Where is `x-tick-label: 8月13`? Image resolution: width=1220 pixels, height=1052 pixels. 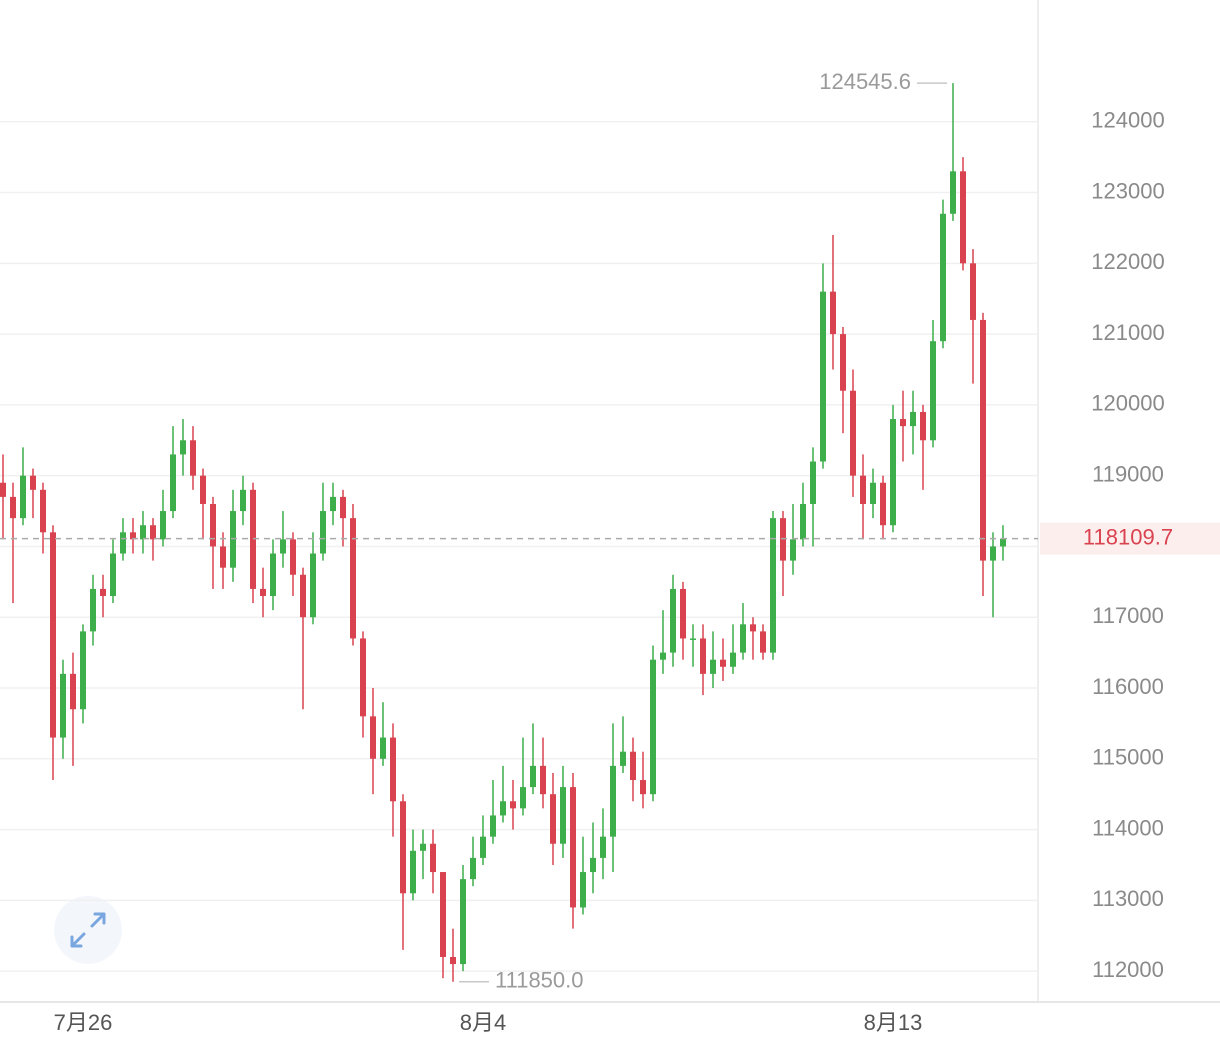
x-tick-label: 8月13 is located at coordinates (893, 1022).